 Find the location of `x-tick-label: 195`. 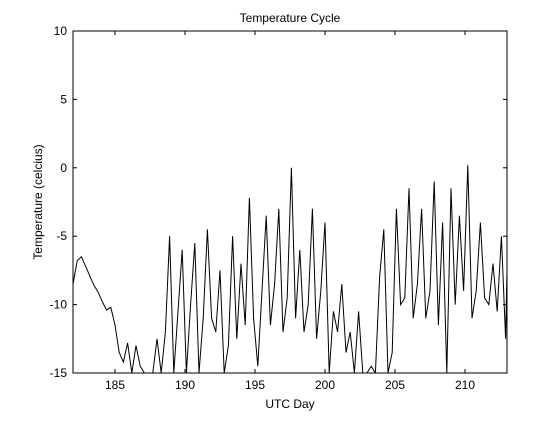

x-tick-label: 195 is located at coordinates (255, 385).